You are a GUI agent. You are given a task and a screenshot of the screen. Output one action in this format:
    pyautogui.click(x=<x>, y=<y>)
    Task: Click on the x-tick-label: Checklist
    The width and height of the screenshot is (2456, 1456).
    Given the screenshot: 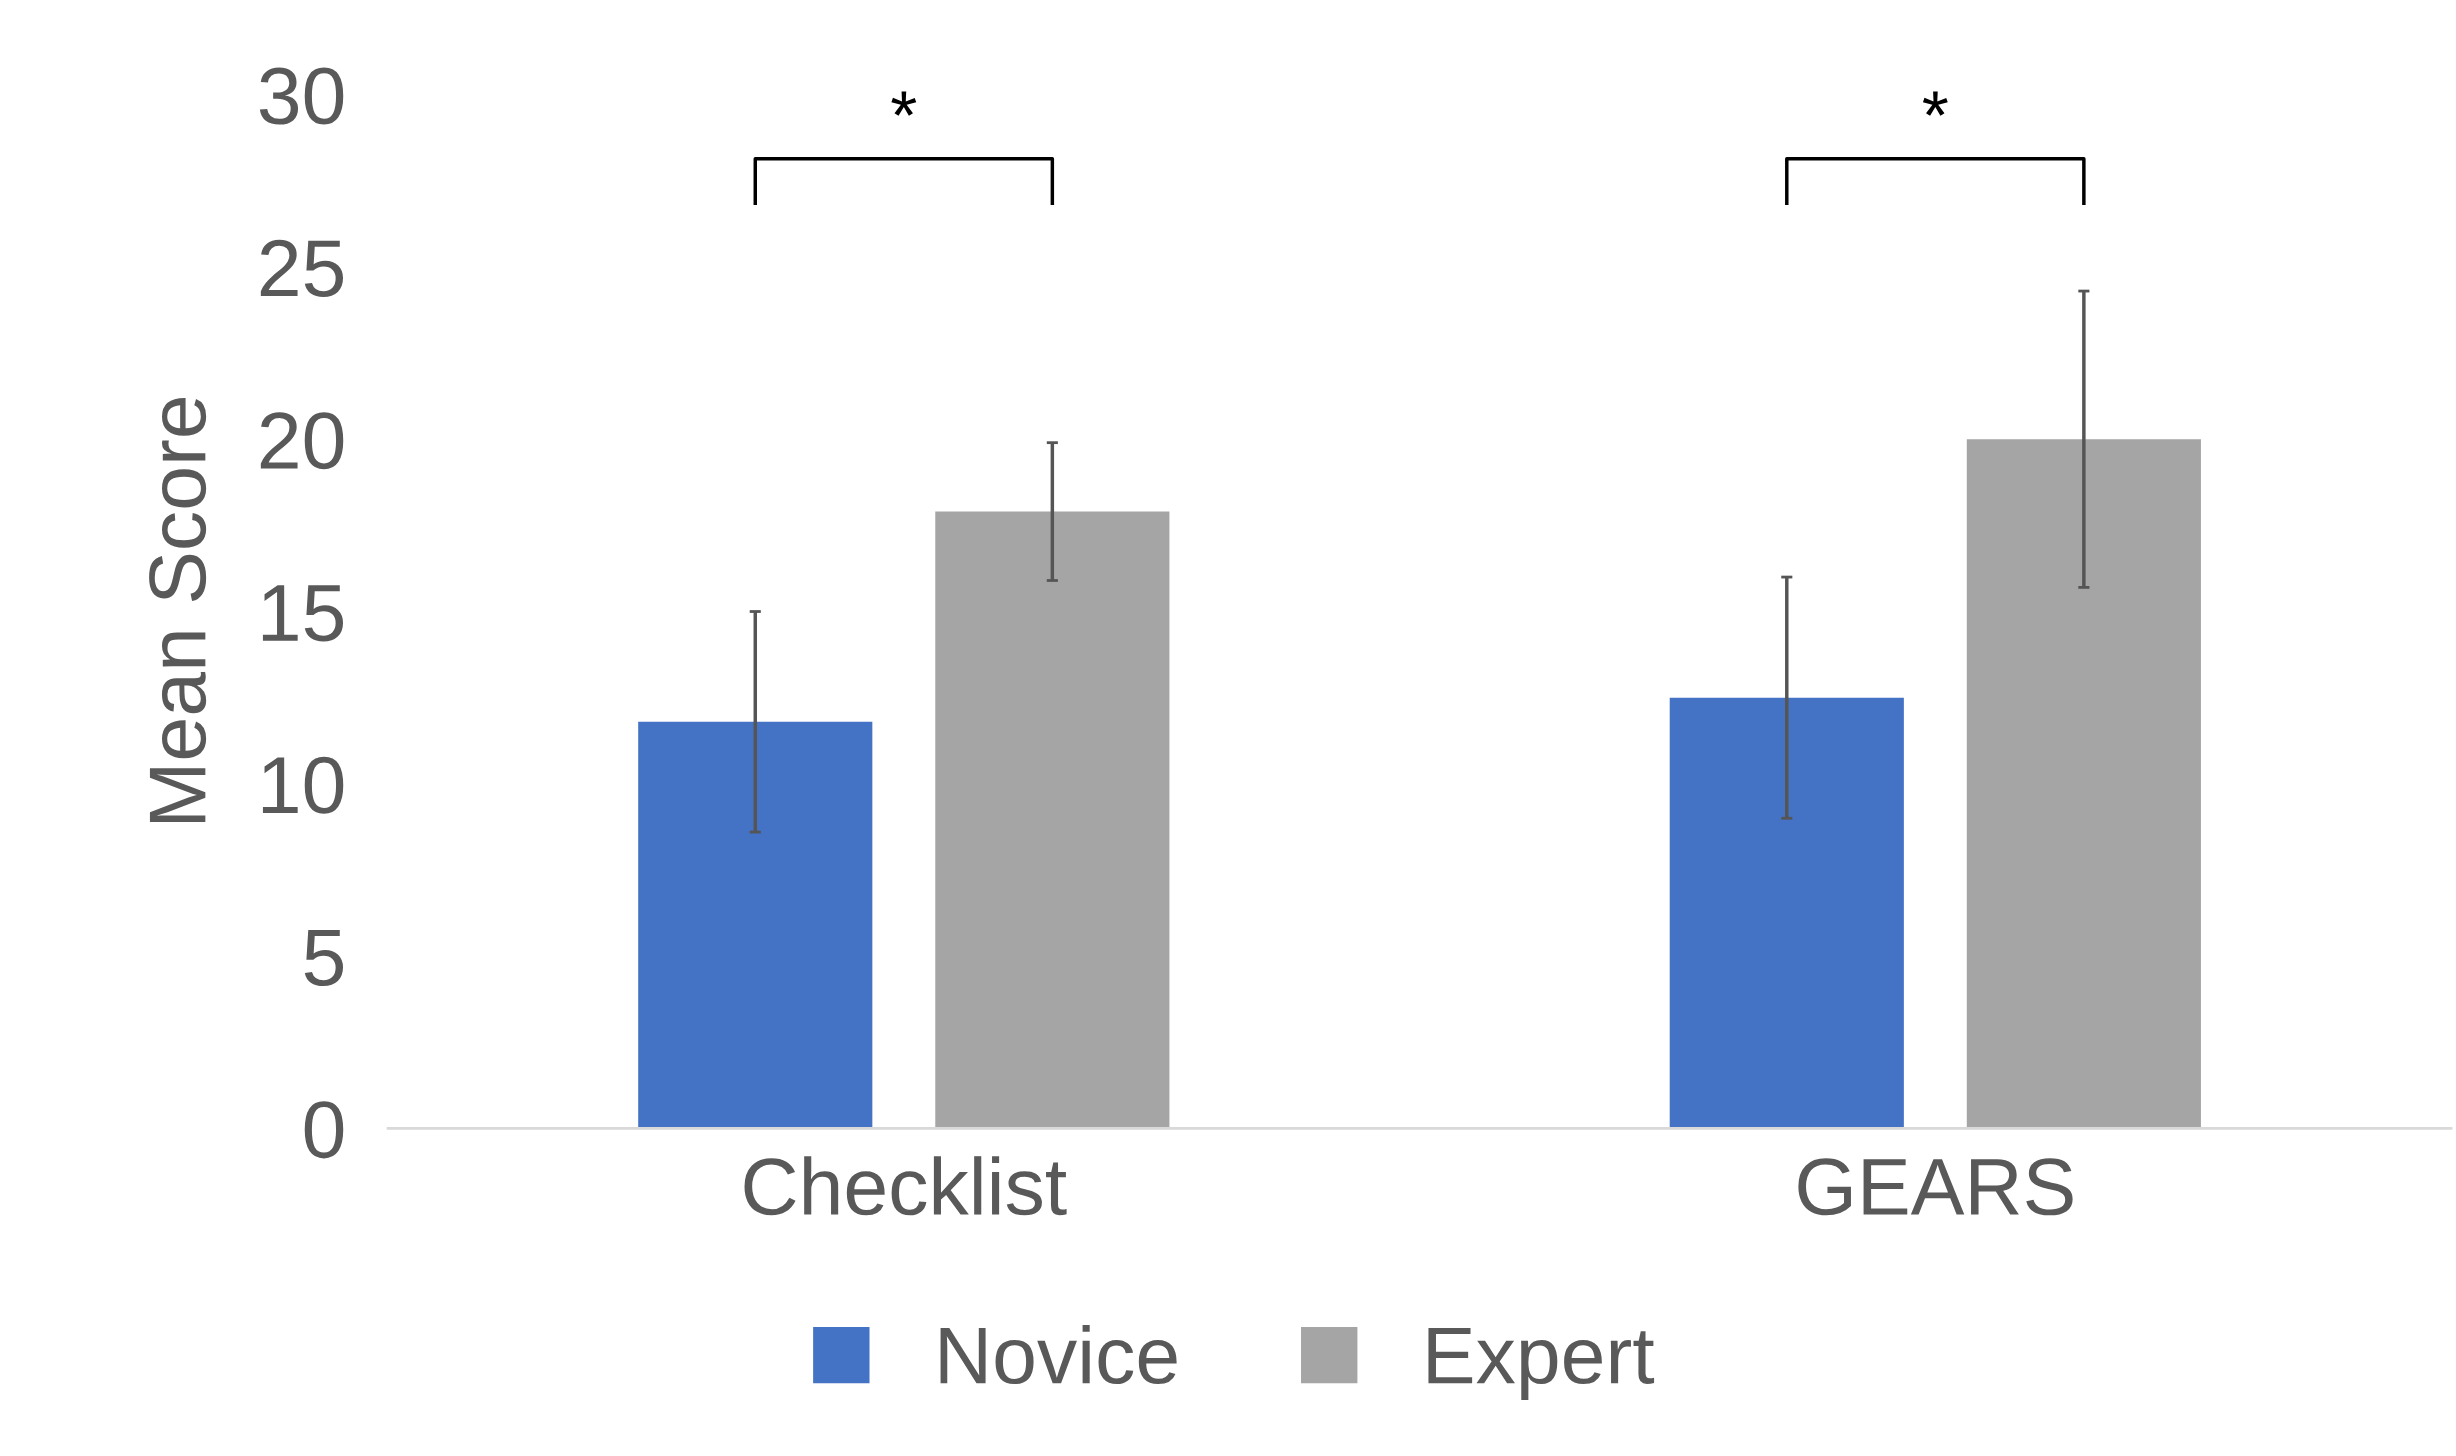 What is the action you would take?
    pyautogui.click(x=905, y=1186)
    